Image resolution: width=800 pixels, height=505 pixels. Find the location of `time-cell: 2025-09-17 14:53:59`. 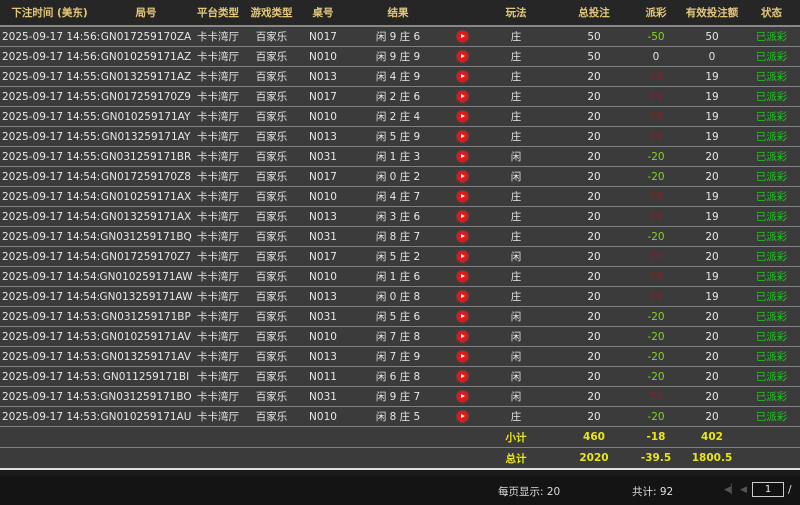

time-cell: 2025-09-17 14:53:59 is located at coordinates (49, 316).